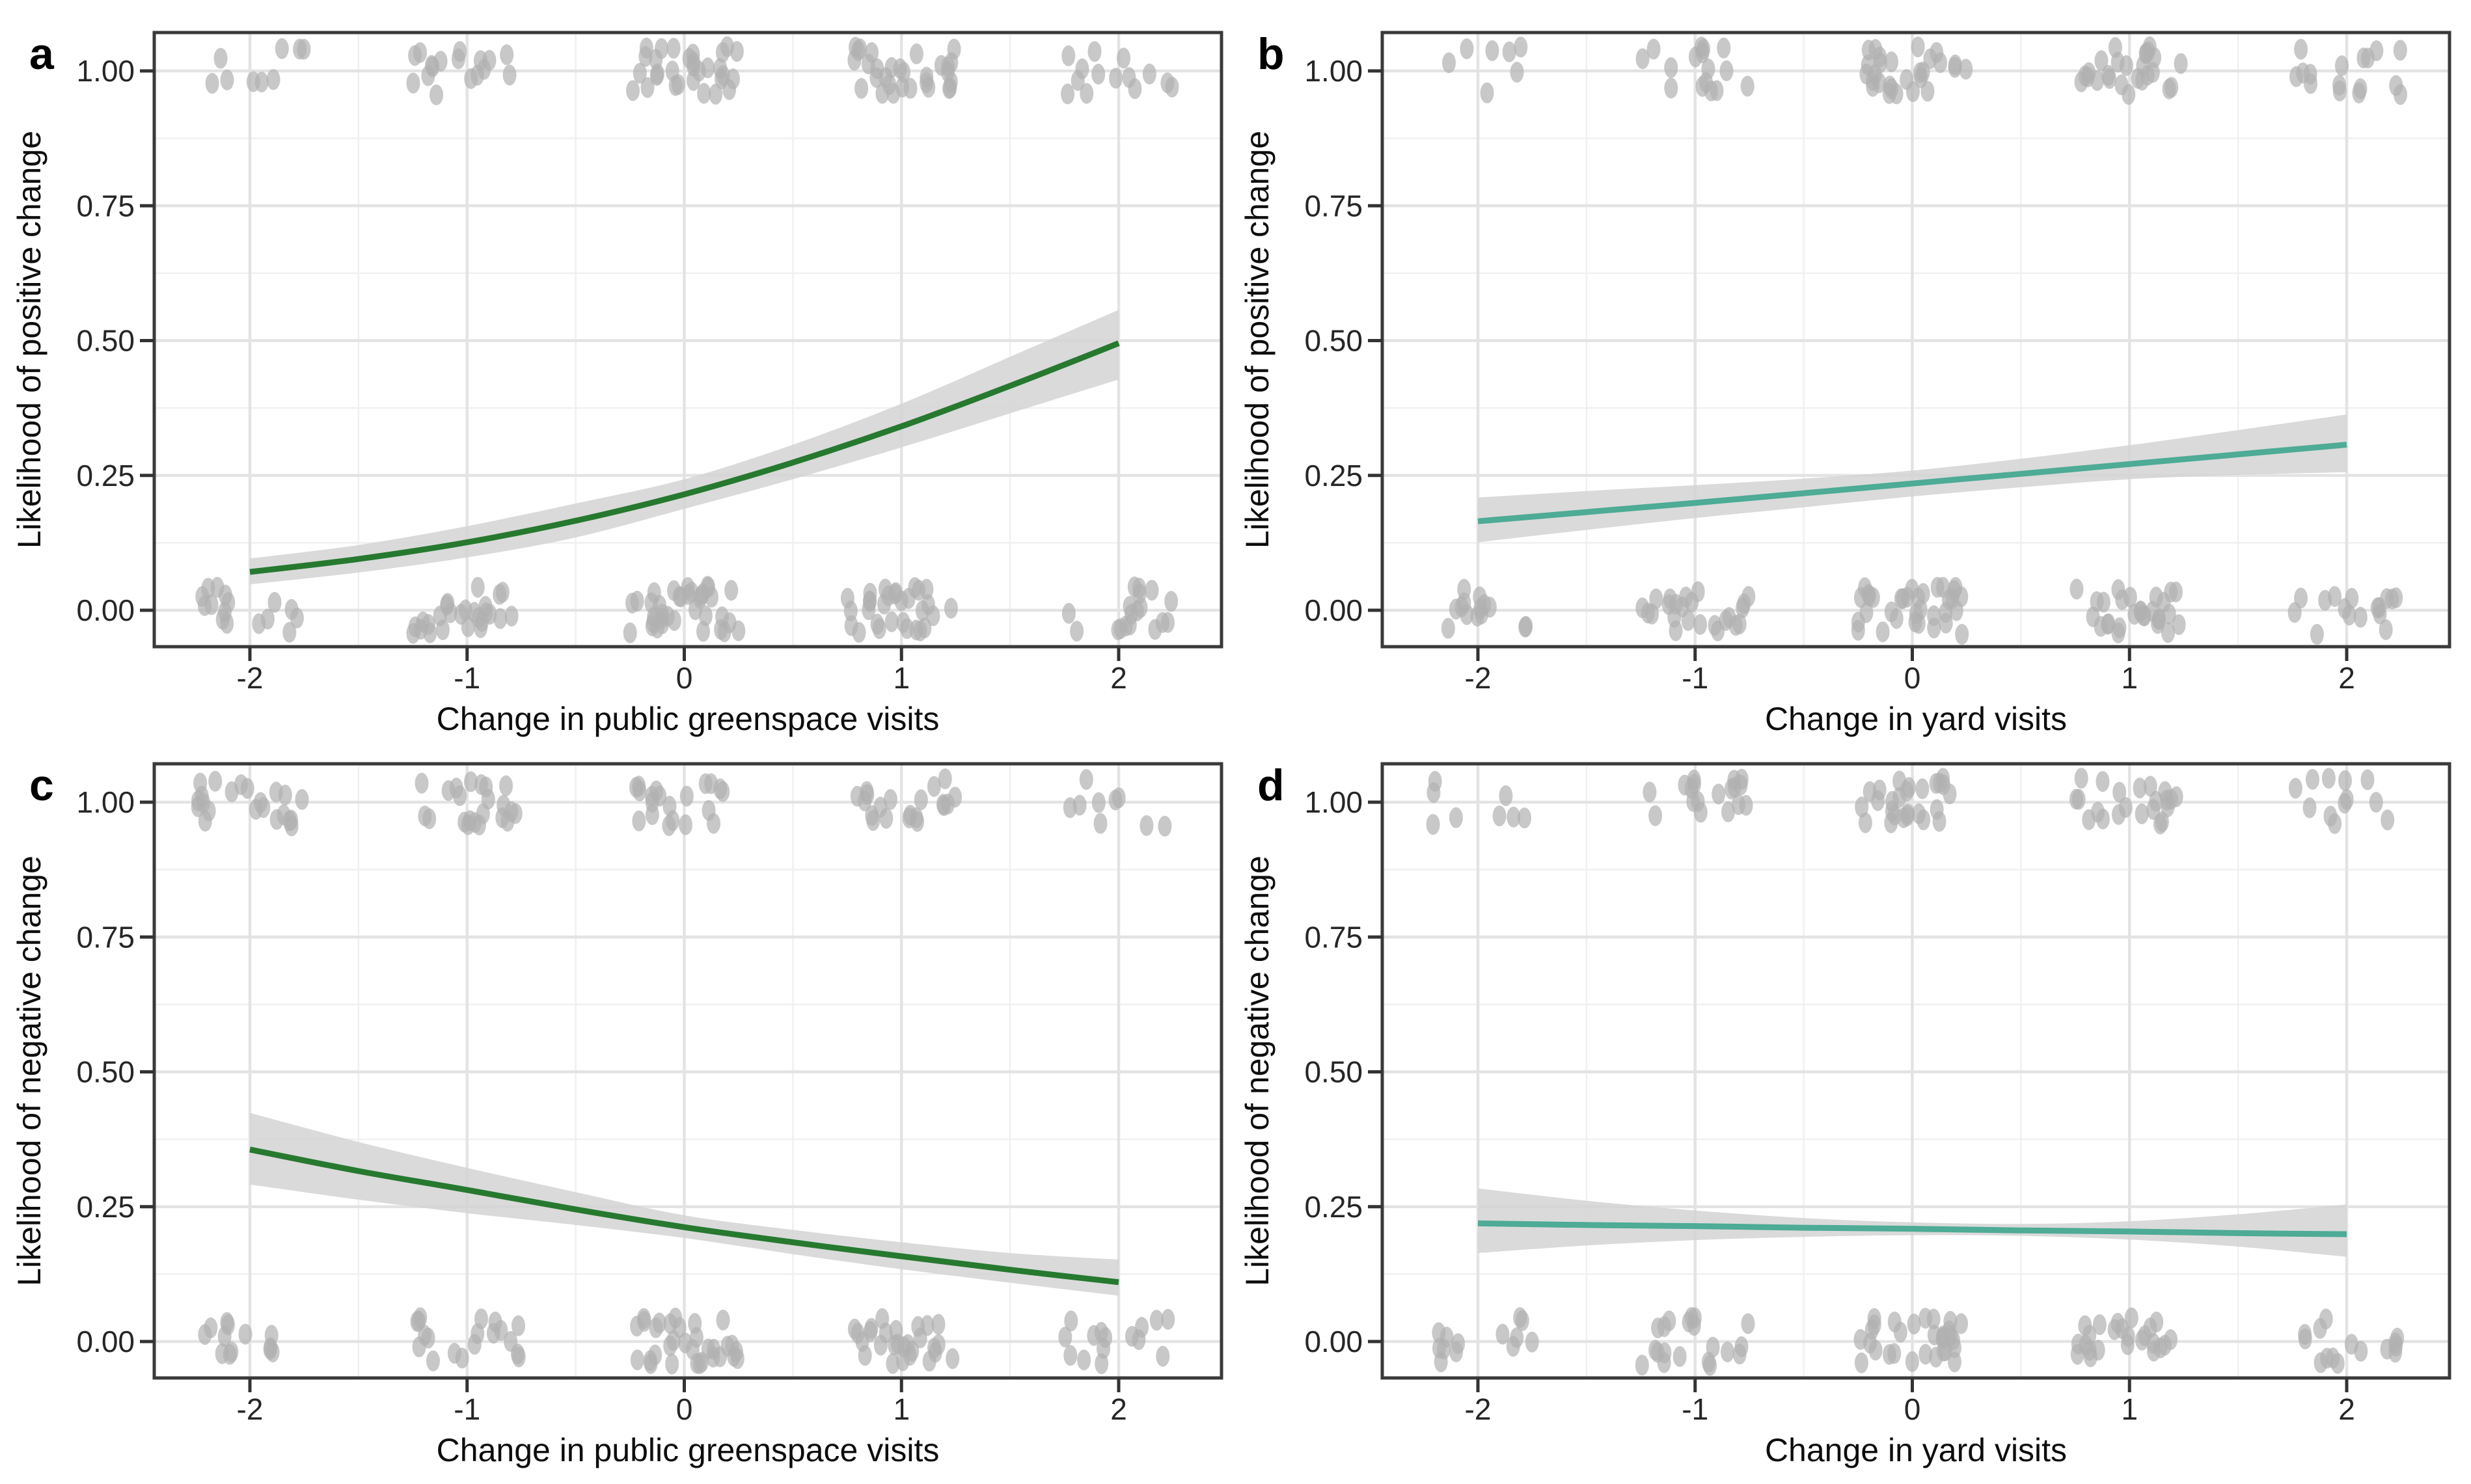  What do you see at coordinates (1118, 1409) in the screenshot?
I see `x-tick-label: 2` at bounding box center [1118, 1409].